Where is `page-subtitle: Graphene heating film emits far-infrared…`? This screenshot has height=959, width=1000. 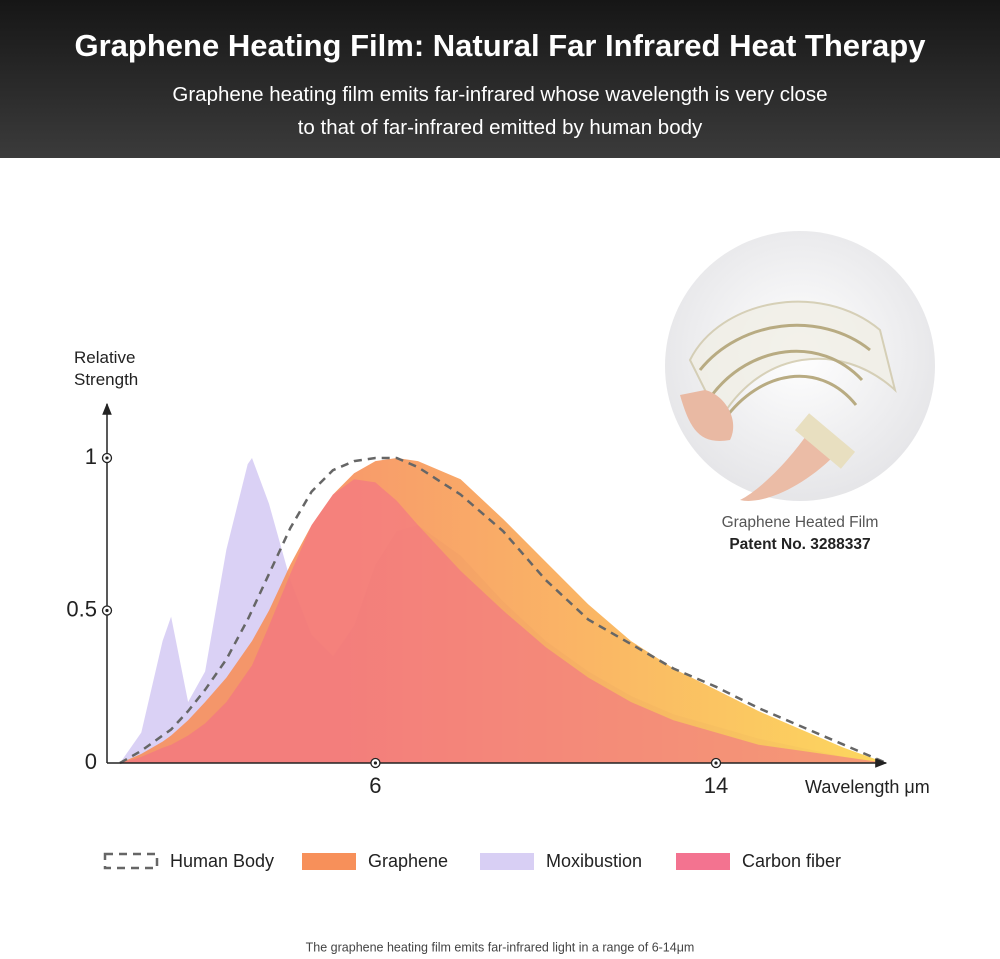 page-subtitle: Graphene heating film emits far-infrared… is located at coordinates (500, 111).